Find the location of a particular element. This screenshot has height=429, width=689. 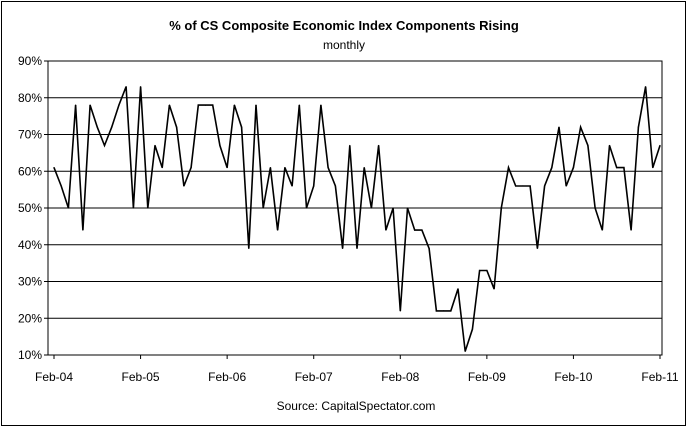

x-tick-label: Feb-11 is located at coordinates (659, 377).